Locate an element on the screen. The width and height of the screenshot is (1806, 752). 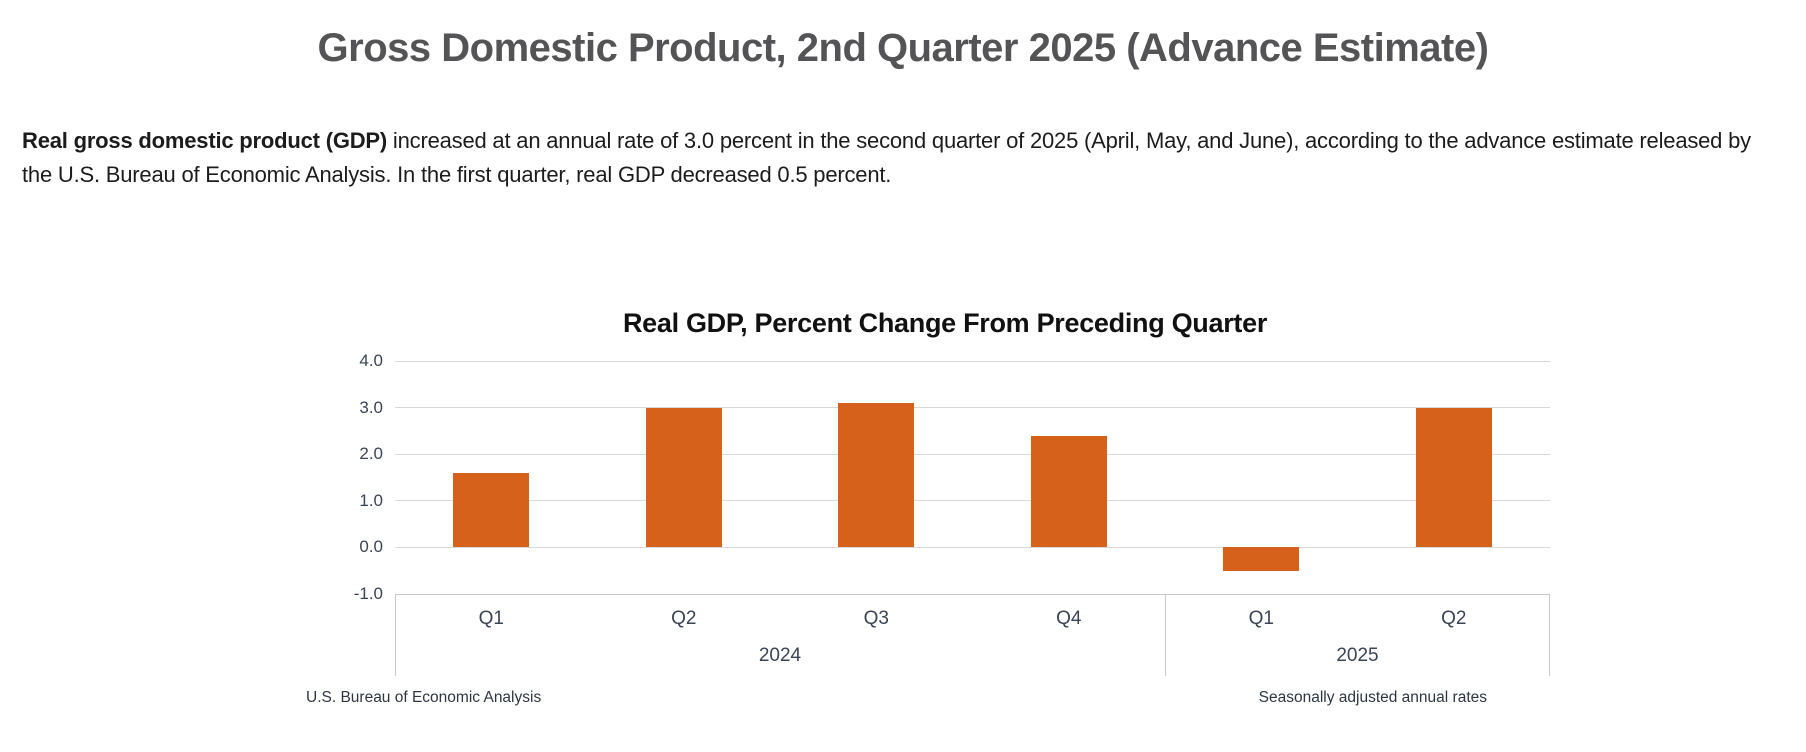
y-tick-label: -1.0 is located at coordinates (368, 593).